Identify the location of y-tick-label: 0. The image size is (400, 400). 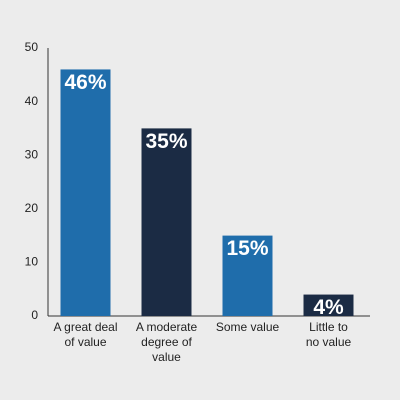
(34, 315).